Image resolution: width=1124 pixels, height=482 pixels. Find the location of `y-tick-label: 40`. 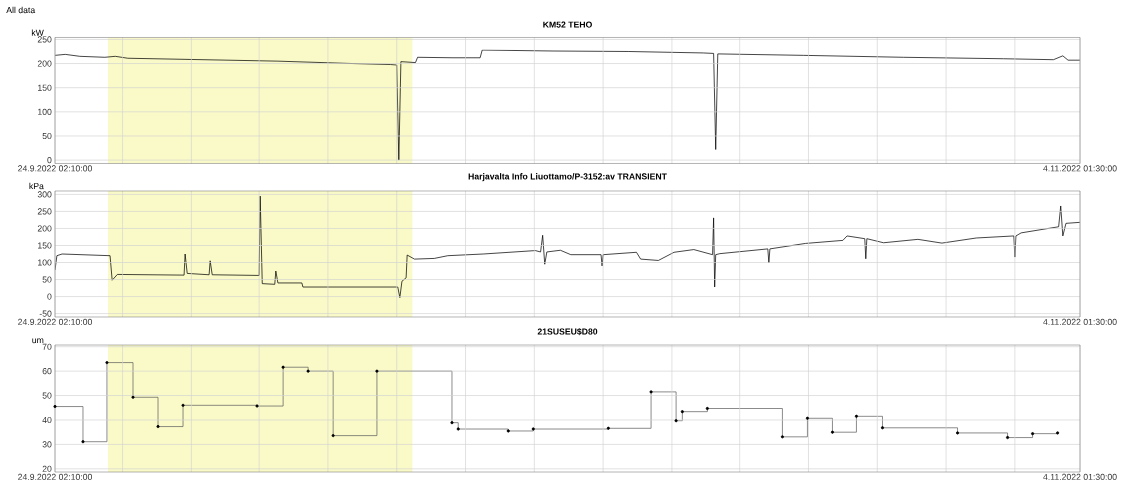

y-tick-label: 40 is located at coordinates (47, 420).